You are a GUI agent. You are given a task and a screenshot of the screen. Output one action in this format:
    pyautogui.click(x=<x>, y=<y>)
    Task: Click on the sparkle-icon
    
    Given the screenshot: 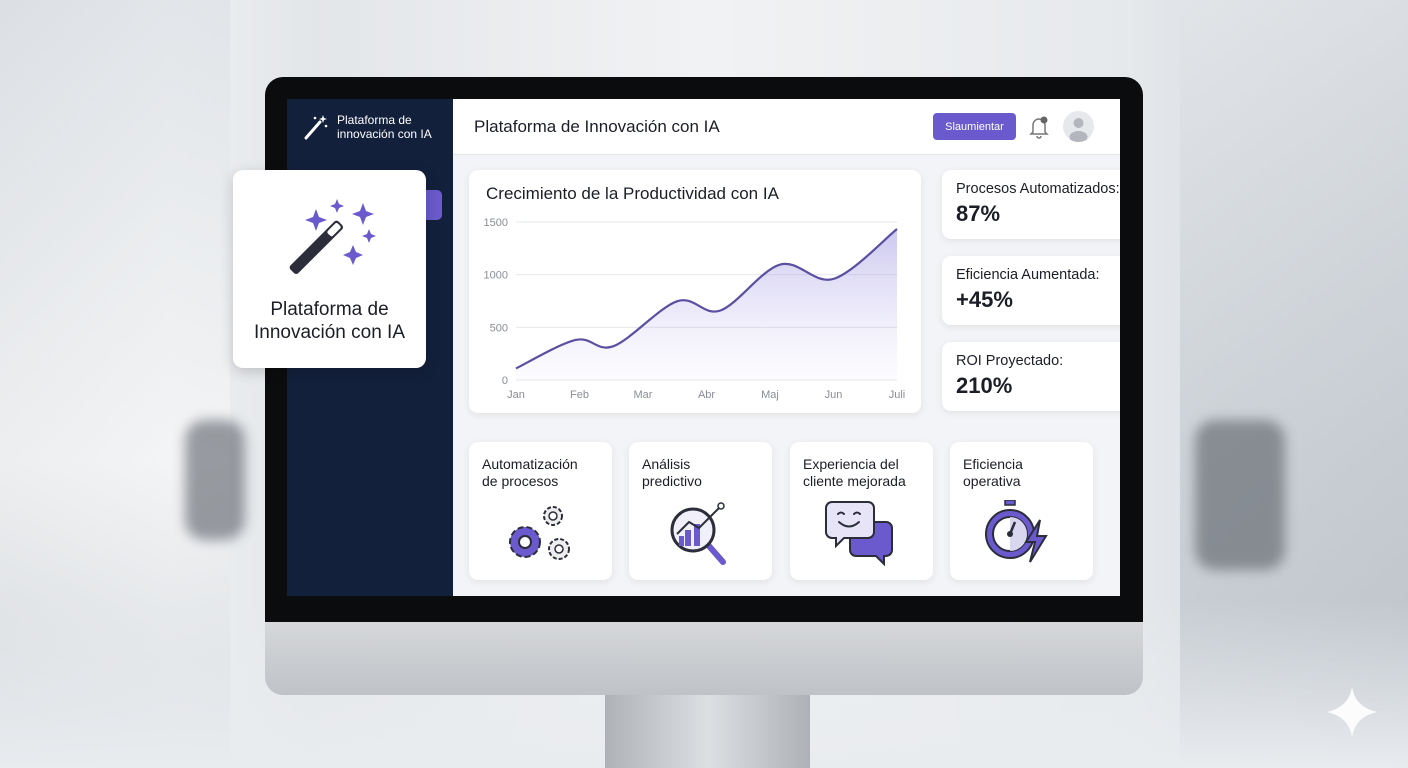 What is the action you would take?
    pyautogui.click(x=1352, y=712)
    